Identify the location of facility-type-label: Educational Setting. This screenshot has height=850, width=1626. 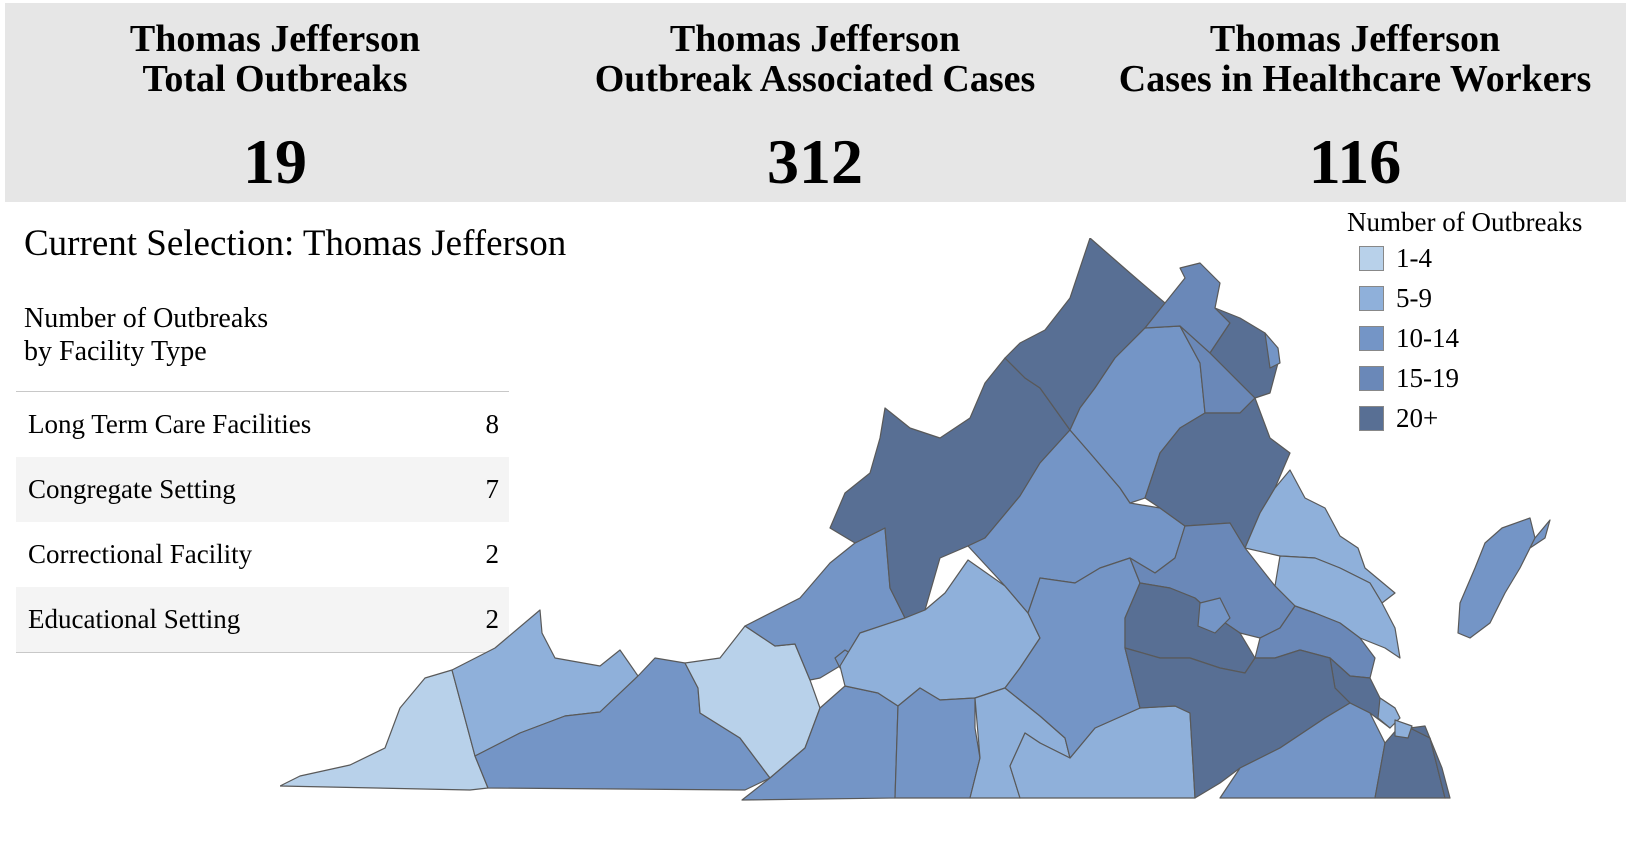
(134, 619).